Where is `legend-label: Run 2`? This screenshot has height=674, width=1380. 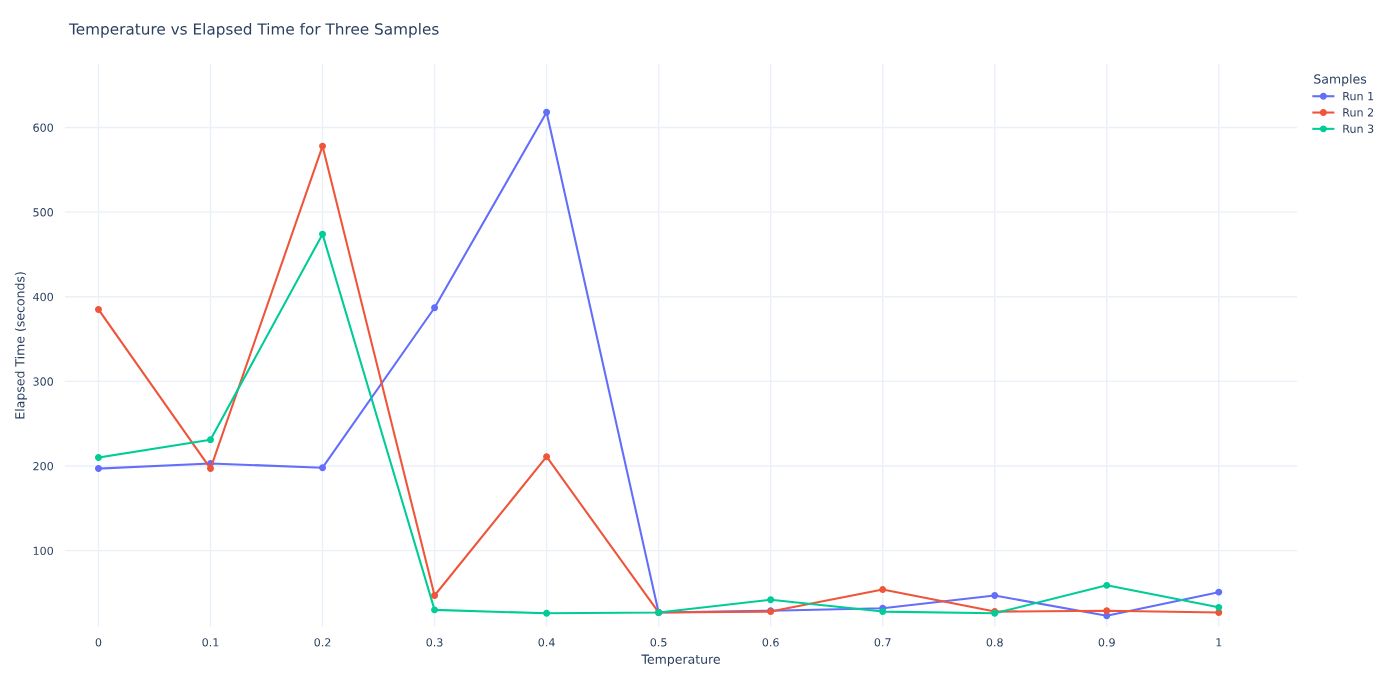
legend-label: Run 2 is located at coordinates (1358, 112).